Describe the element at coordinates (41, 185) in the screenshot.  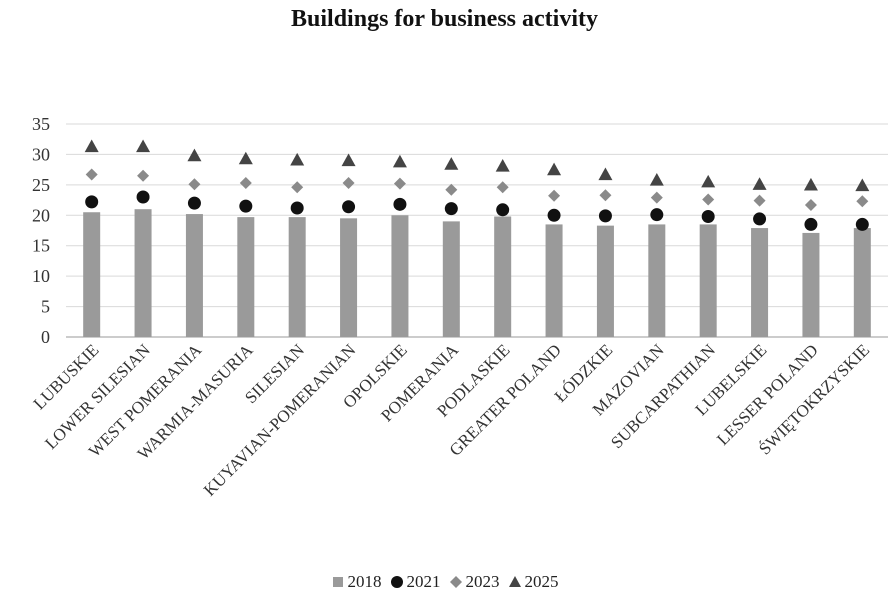
I see `y-tick-label: 25` at that location.